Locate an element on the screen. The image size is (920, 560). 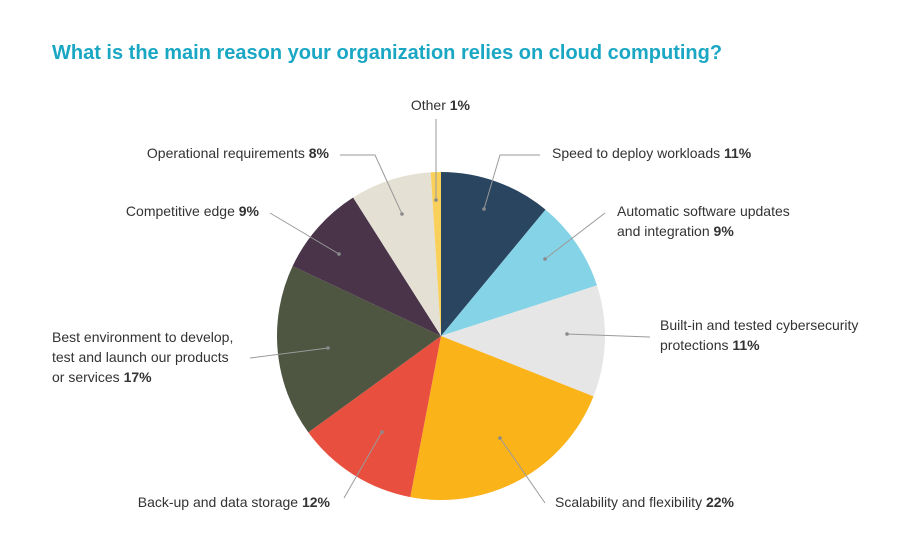
slice-label-7: Competitive edge 9% is located at coordinates (192, 211).